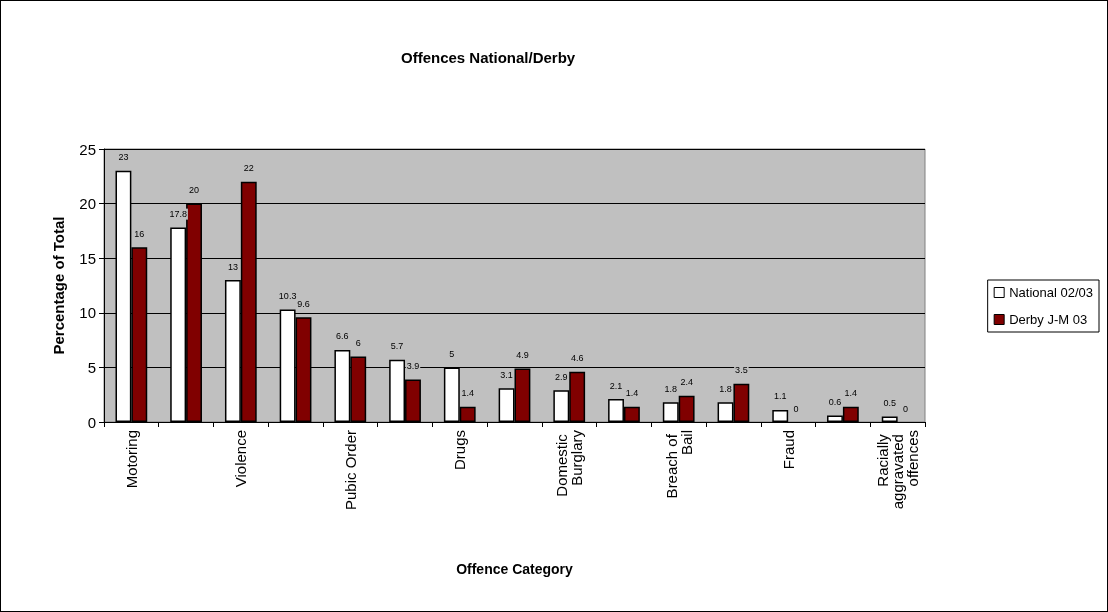 Image resolution: width=1108 pixels, height=612 pixels. What do you see at coordinates (577, 358) in the screenshot?
I see `data-label: 4.6` at bounding box center [577, 358].